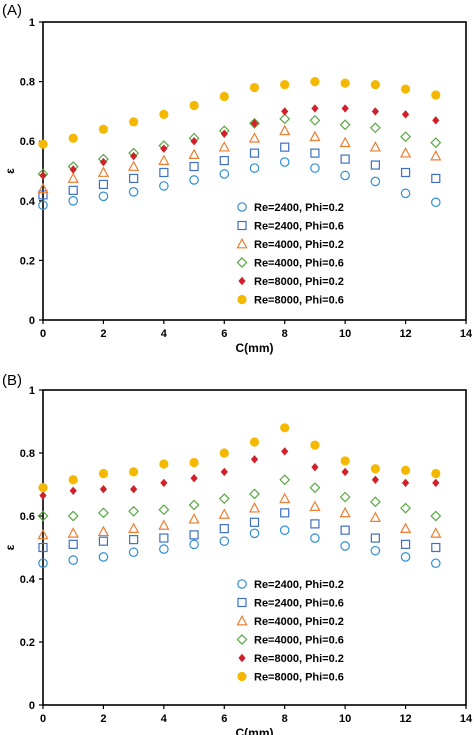 The width and height of the screenshot is (474, 735). I want to click on legend-label: Re=8000, Phi=0.2, so click(299, 659).